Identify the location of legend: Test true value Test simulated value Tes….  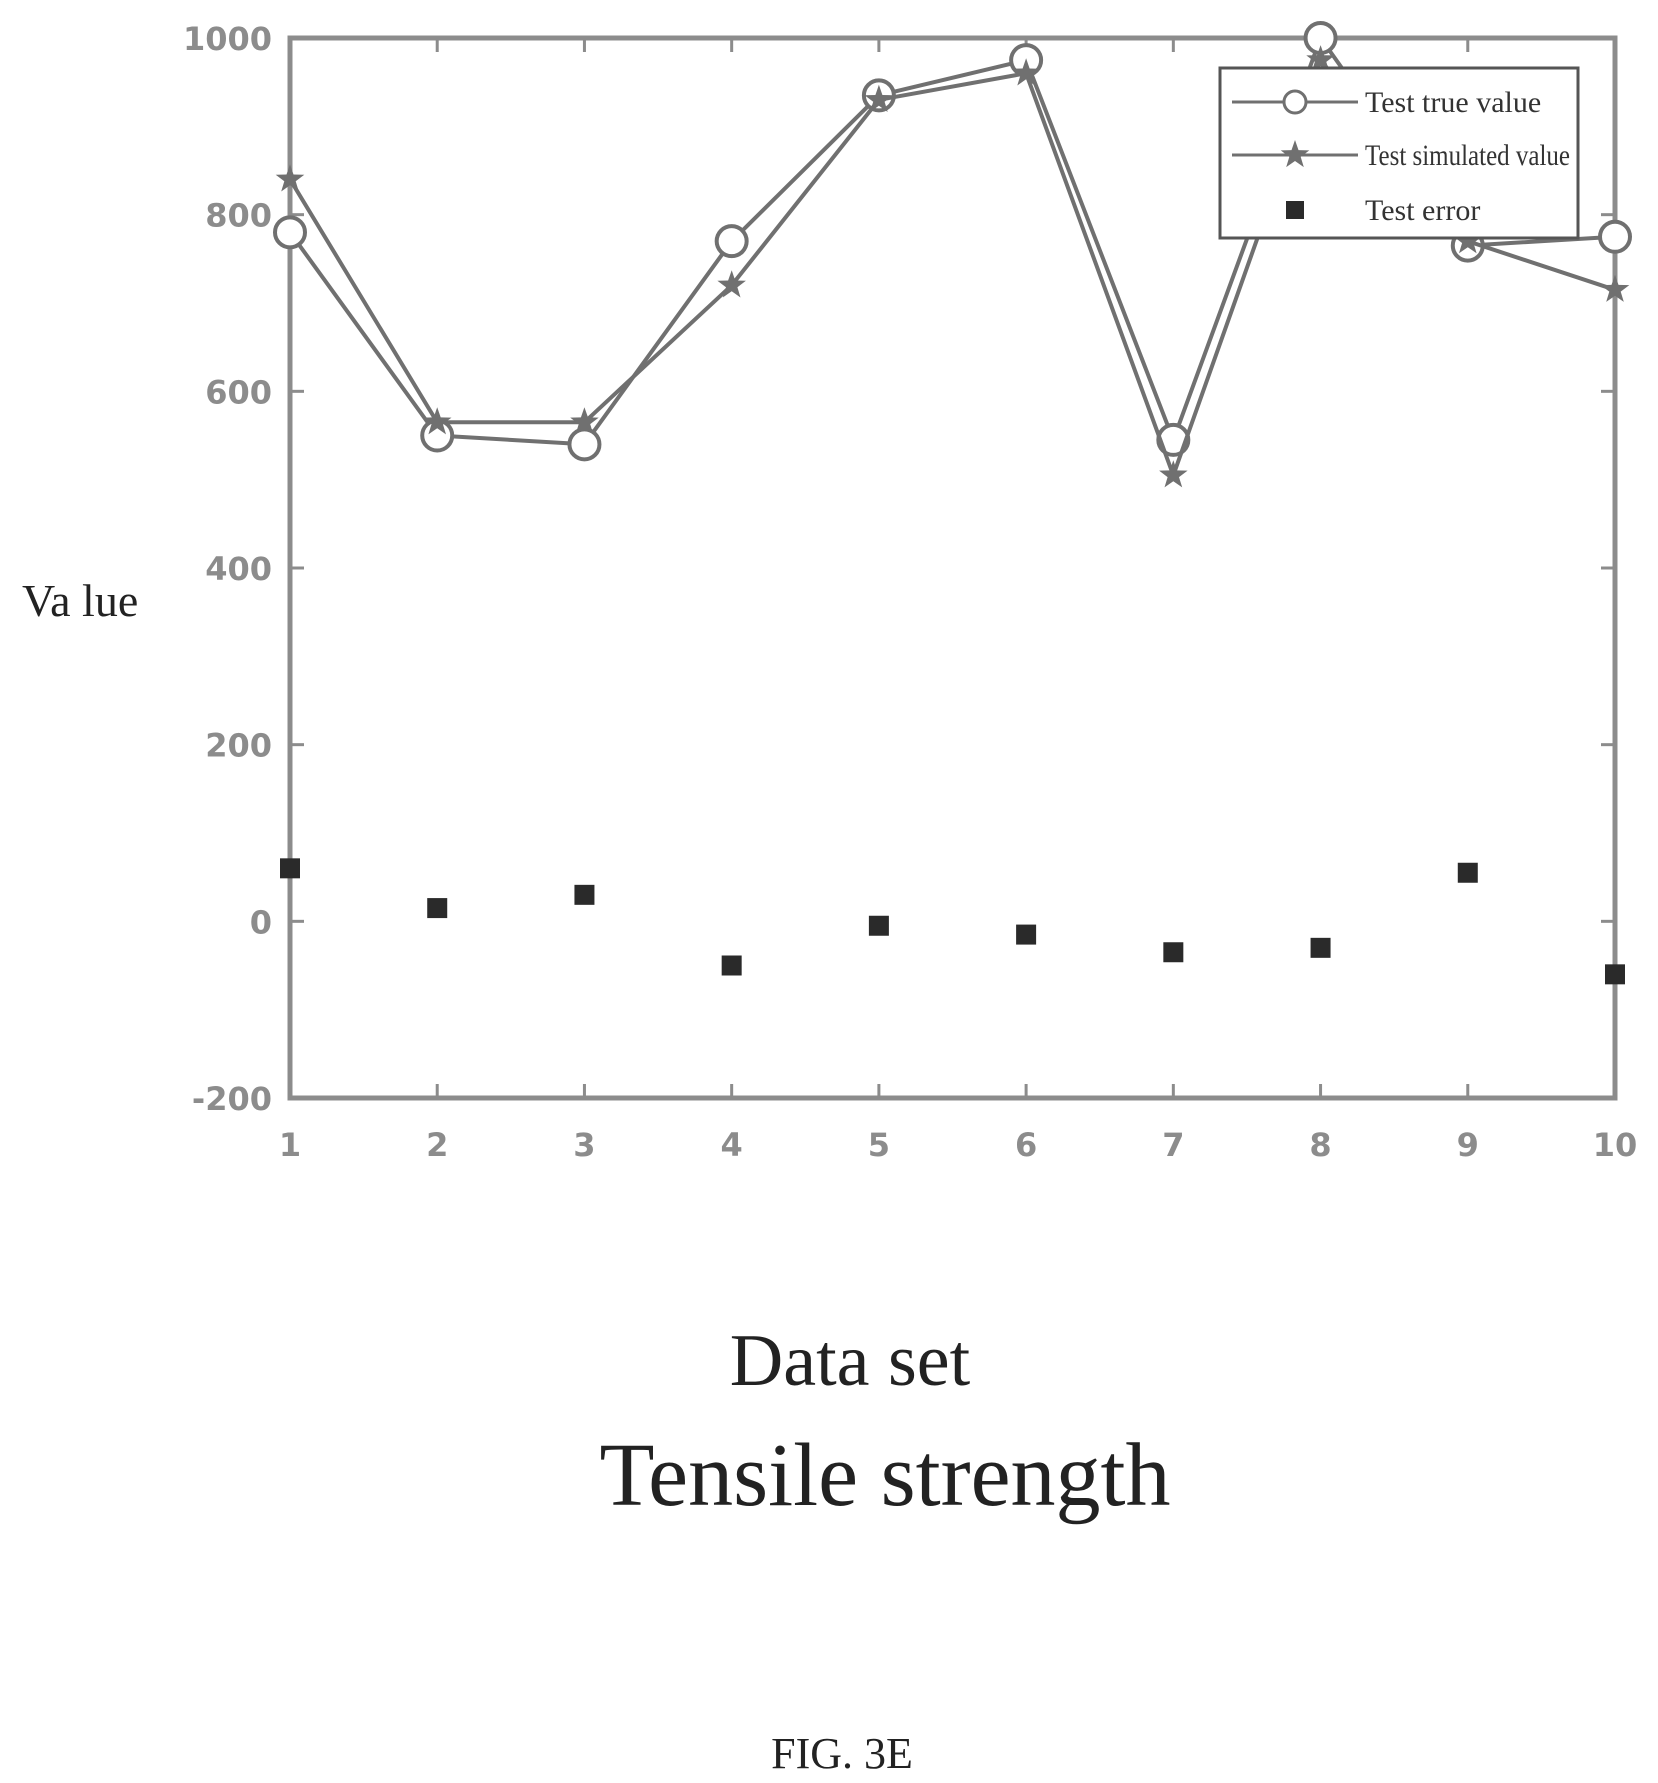
(1399, 153).